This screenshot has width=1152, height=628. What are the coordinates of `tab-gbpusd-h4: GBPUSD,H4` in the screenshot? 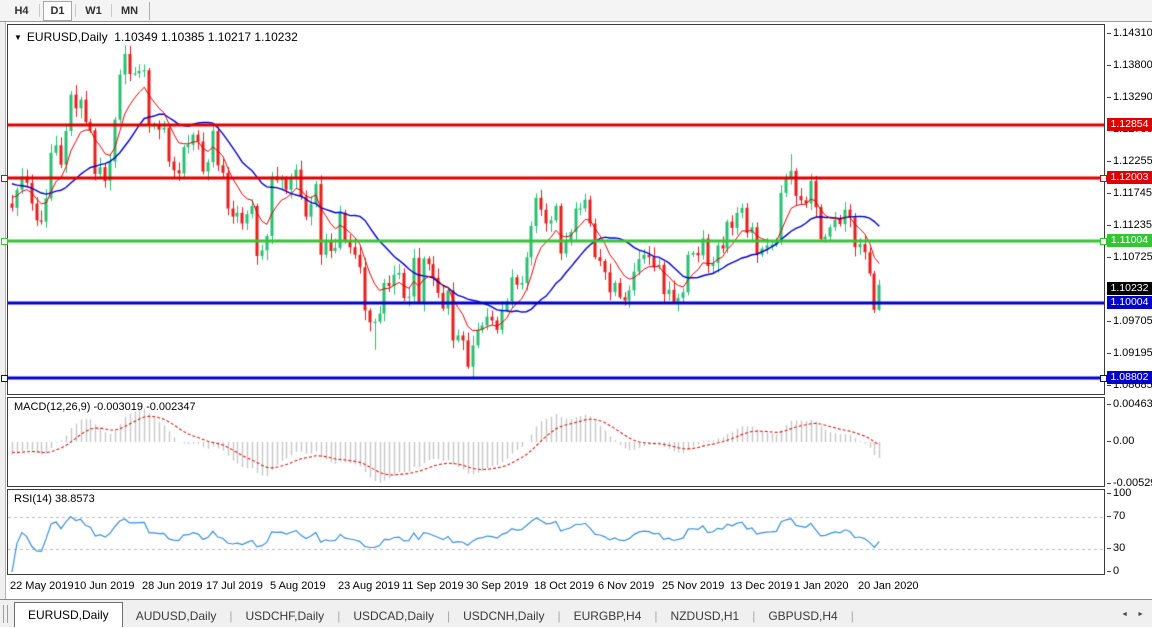 It's located at (803, 616).